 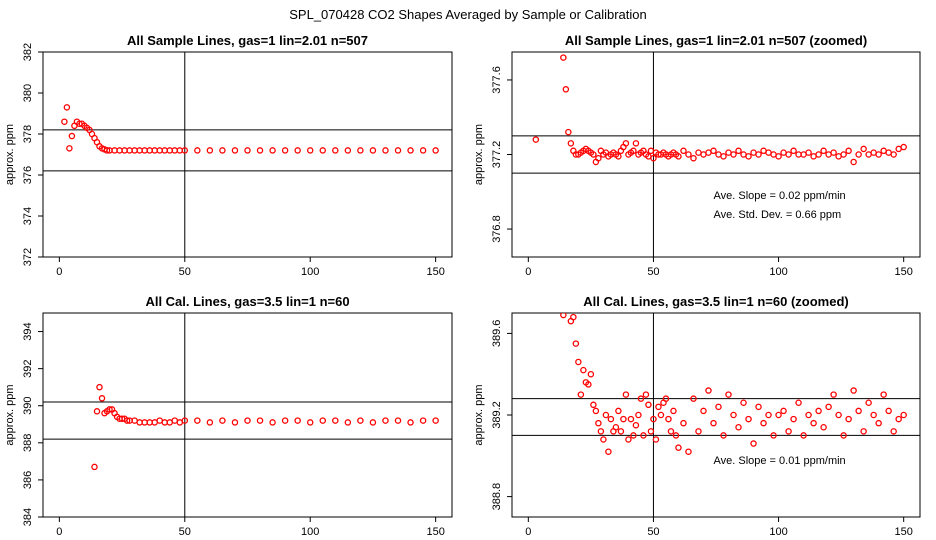 What do you see at coordinates (497, 80) in the screenshot?
I see `y-tick-label: 377.6` at bounding box center [497, 80].